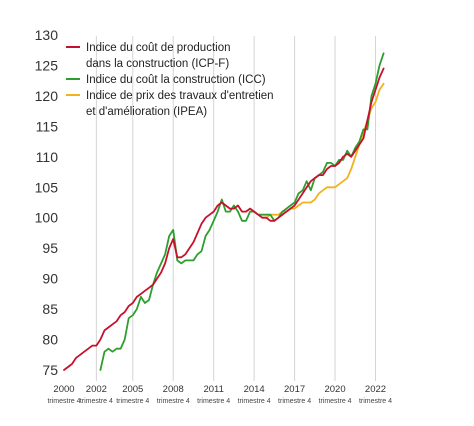 The image size is (474, 426). What do you see at coordinates (132, 389) in the screenshot?
I see `x-tick-label: 2005` at bounding box center [132, 389].